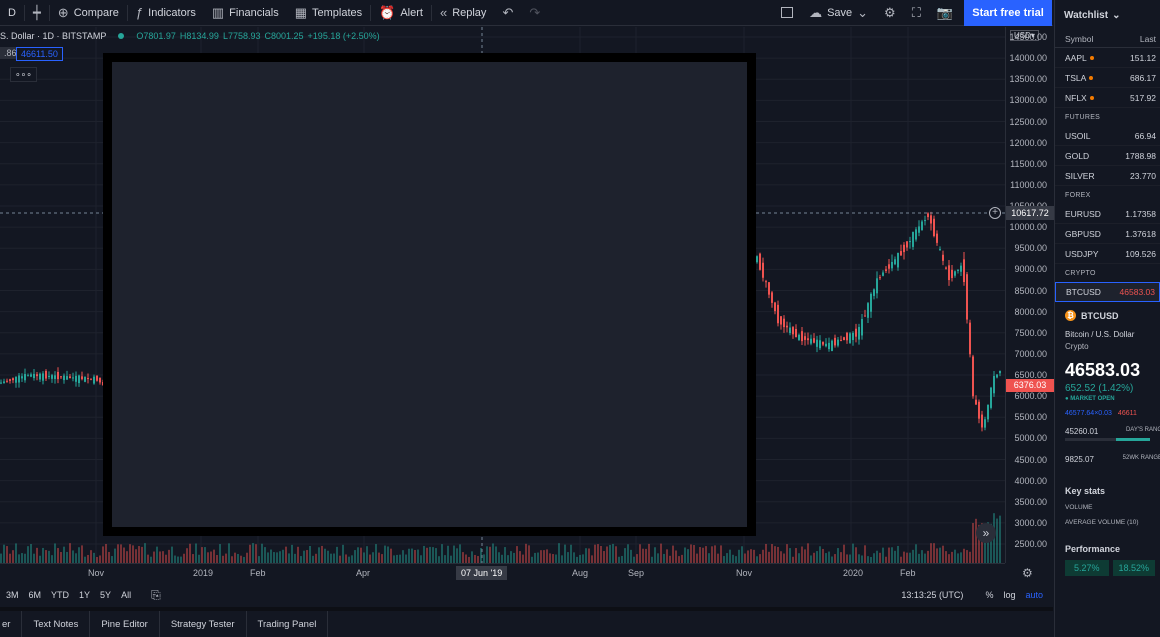  Describe the element at coordinates (88, 13) in the screenshot. I see `compare-button: ⊕ Compare` at that location.